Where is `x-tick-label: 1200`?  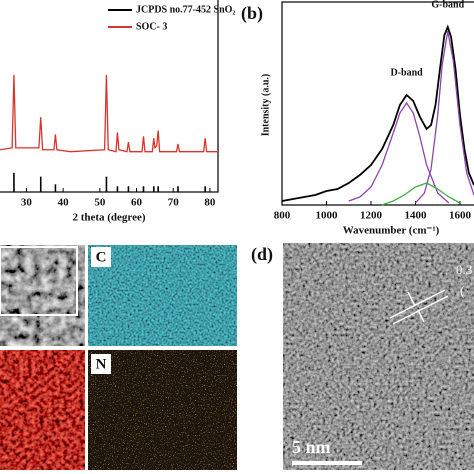 x-tick-label: 1200 is located at coordinates (371, 216).